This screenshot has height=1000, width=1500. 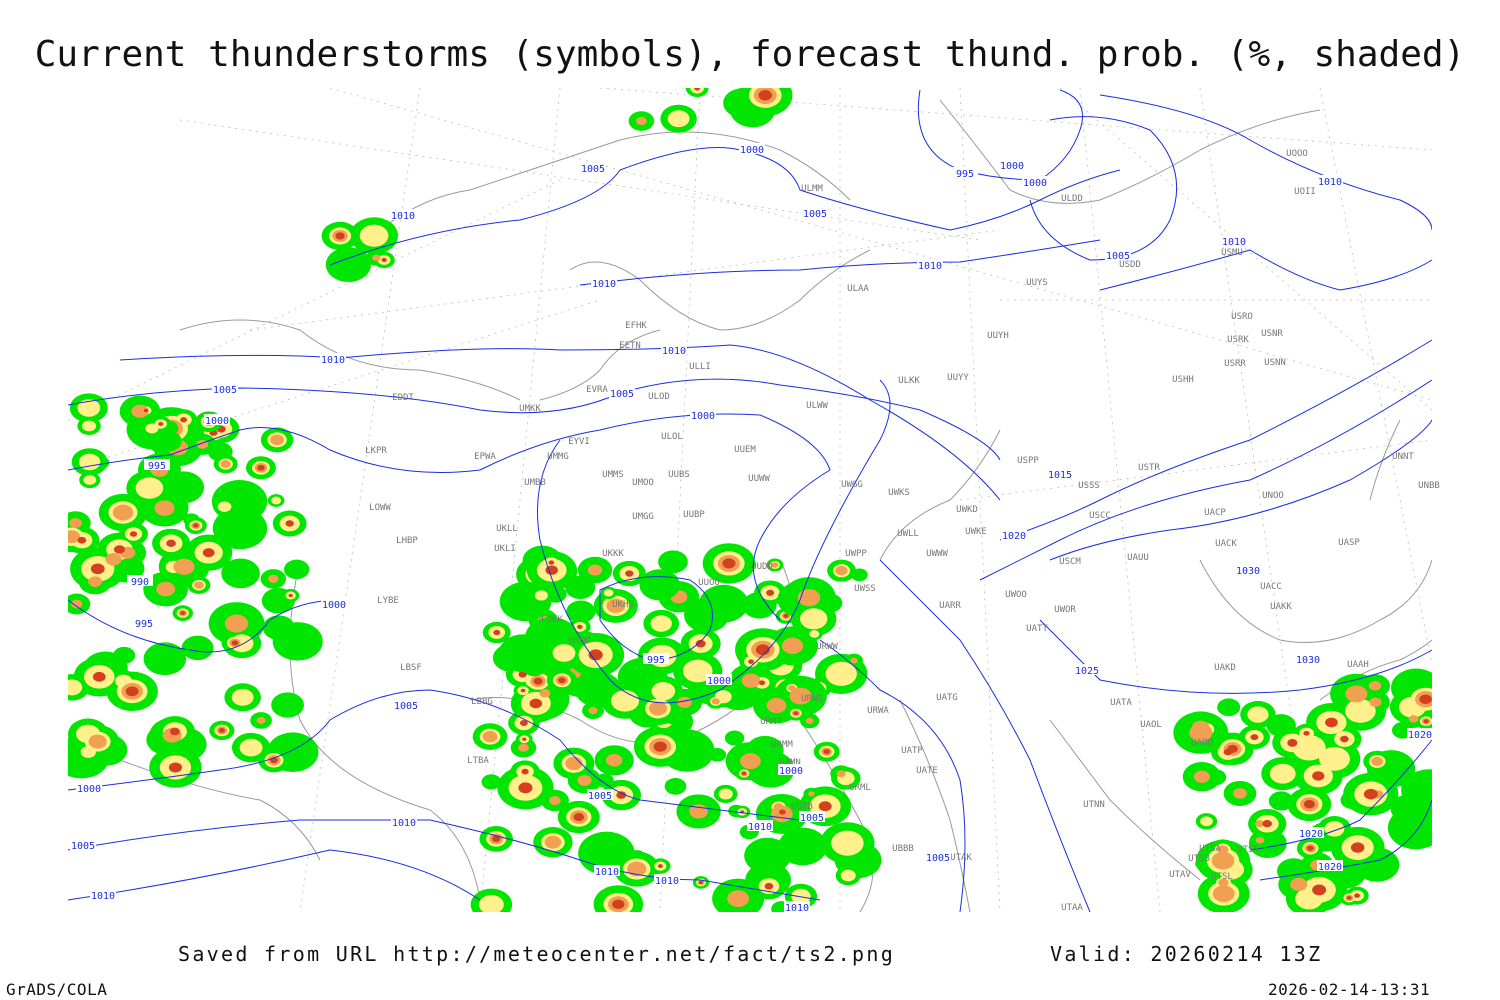 I want to click on isobar-label: 1000, so click(x=334, y=605).